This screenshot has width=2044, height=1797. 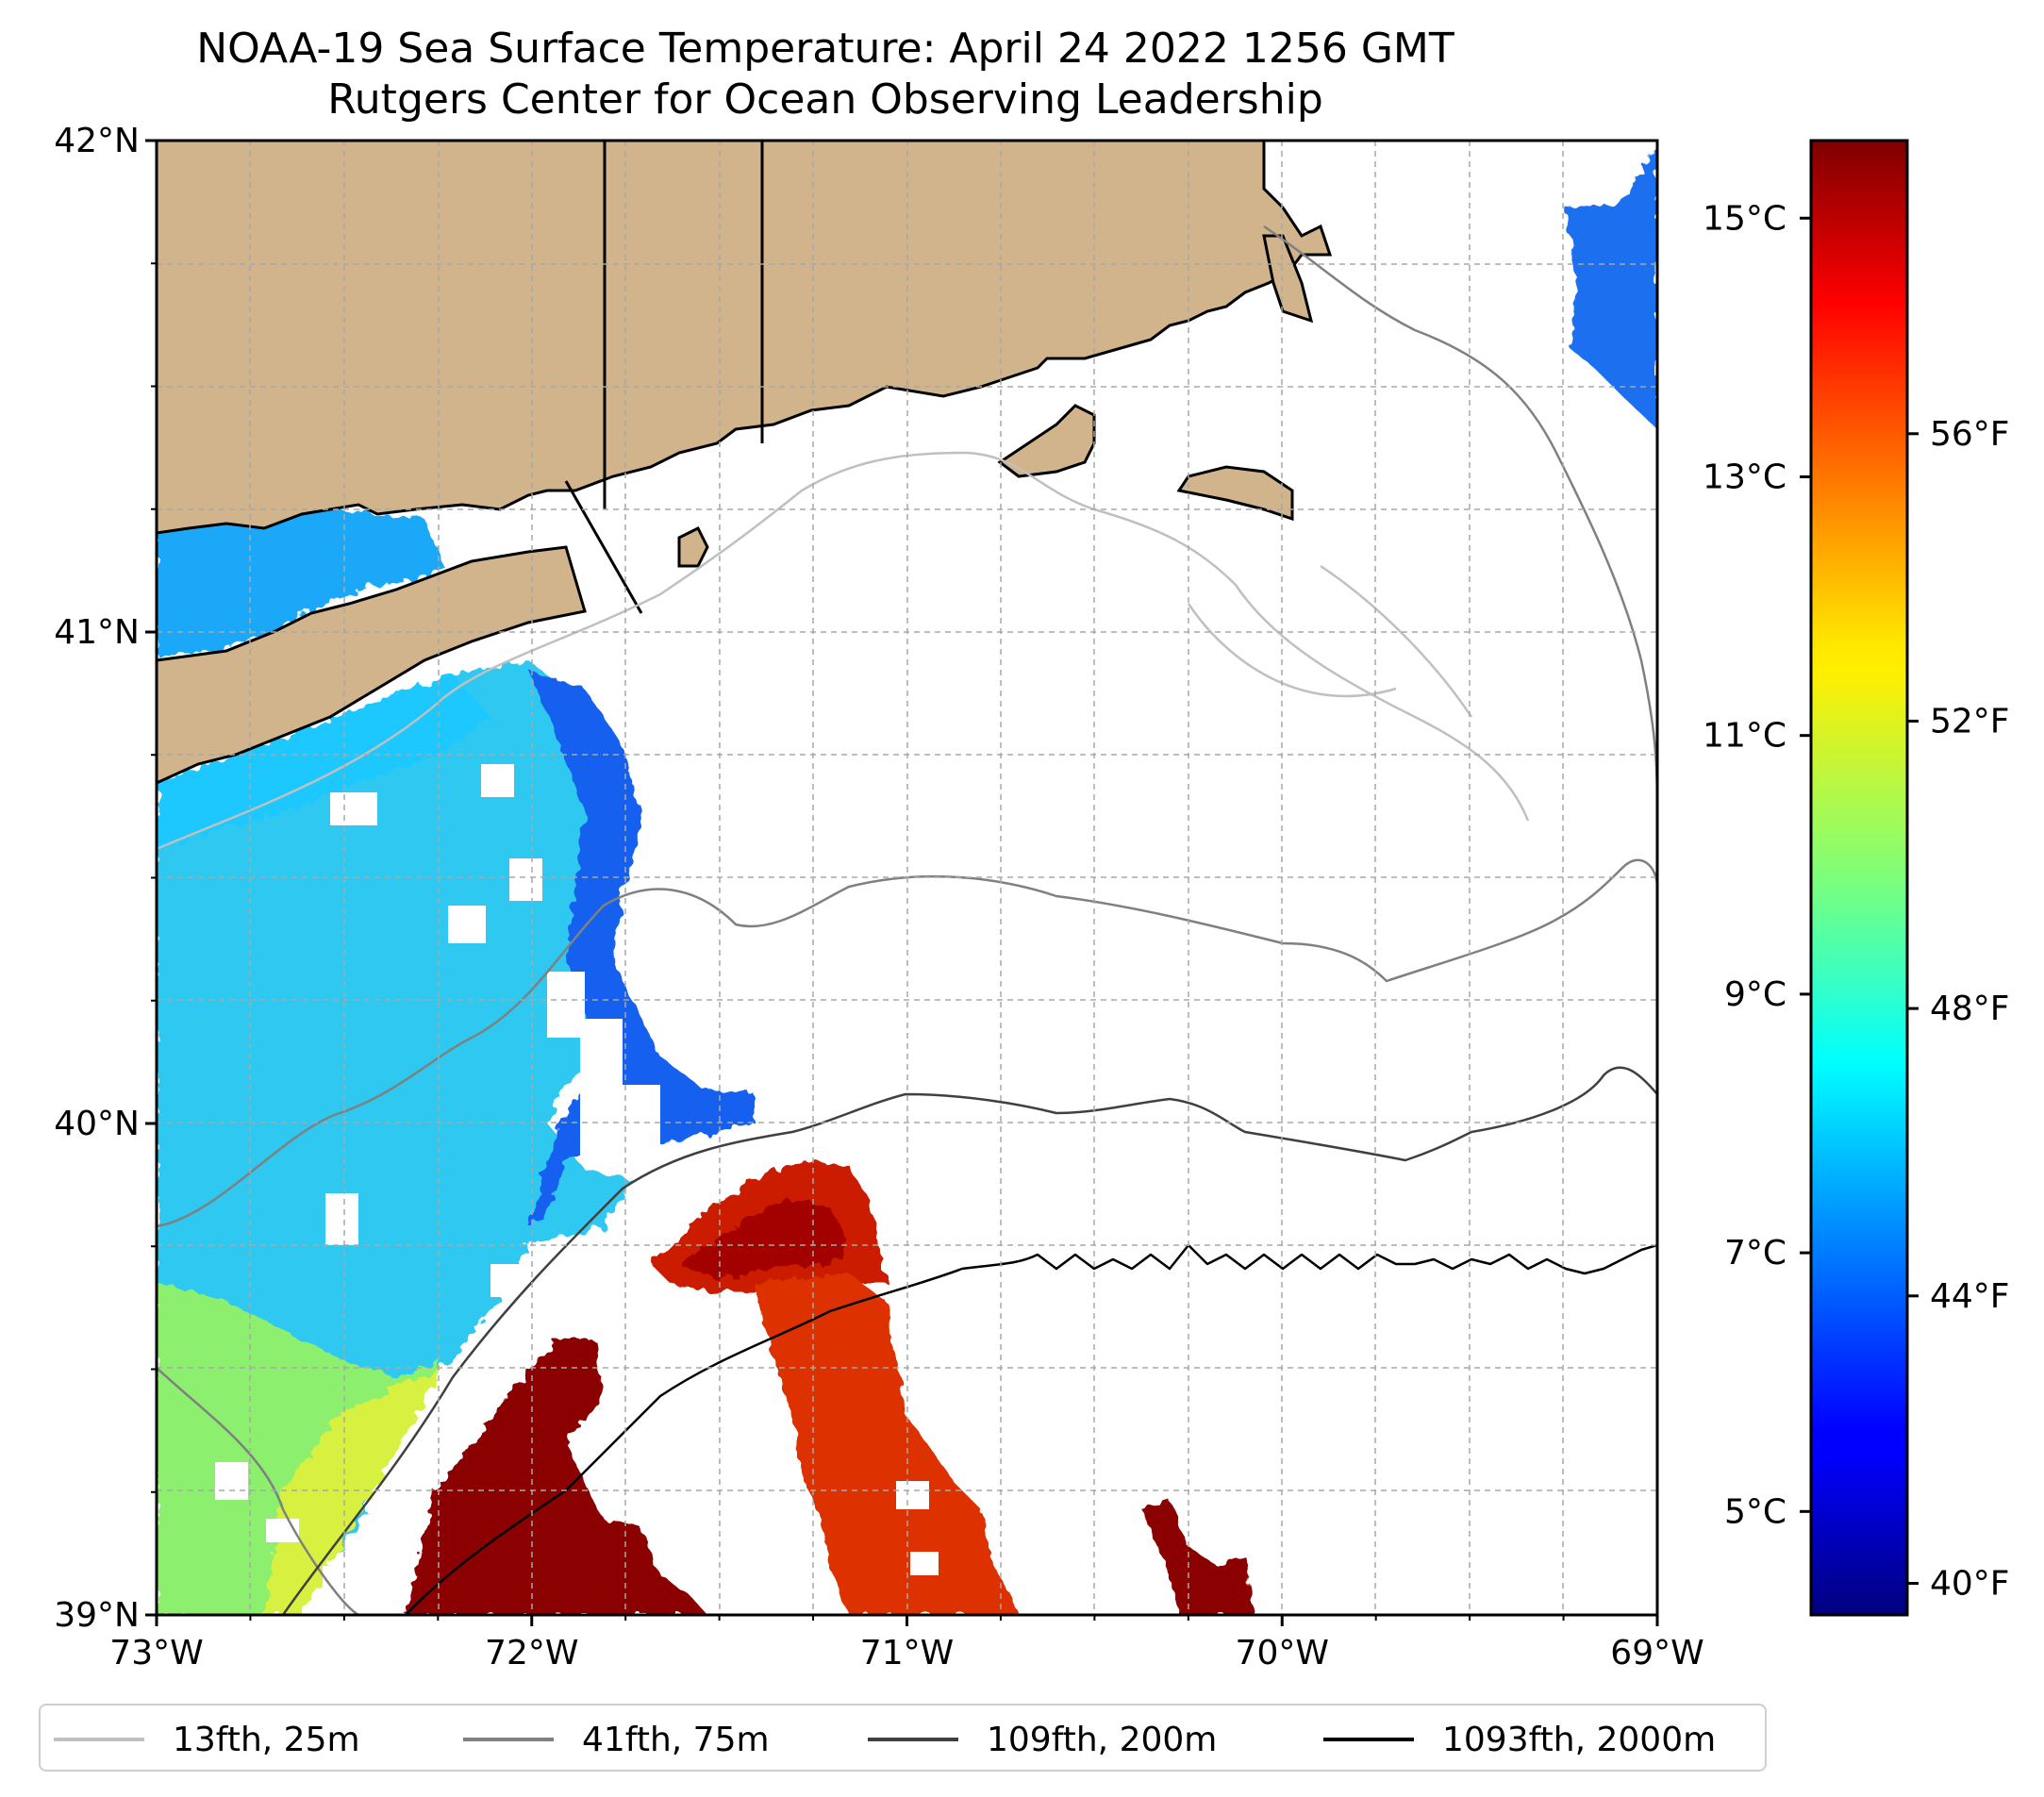 What do you see at coordinates (531, 1653) in the screenshot?
I see `lon-tick-label: 72°W` at bounding box center [531, 1653].